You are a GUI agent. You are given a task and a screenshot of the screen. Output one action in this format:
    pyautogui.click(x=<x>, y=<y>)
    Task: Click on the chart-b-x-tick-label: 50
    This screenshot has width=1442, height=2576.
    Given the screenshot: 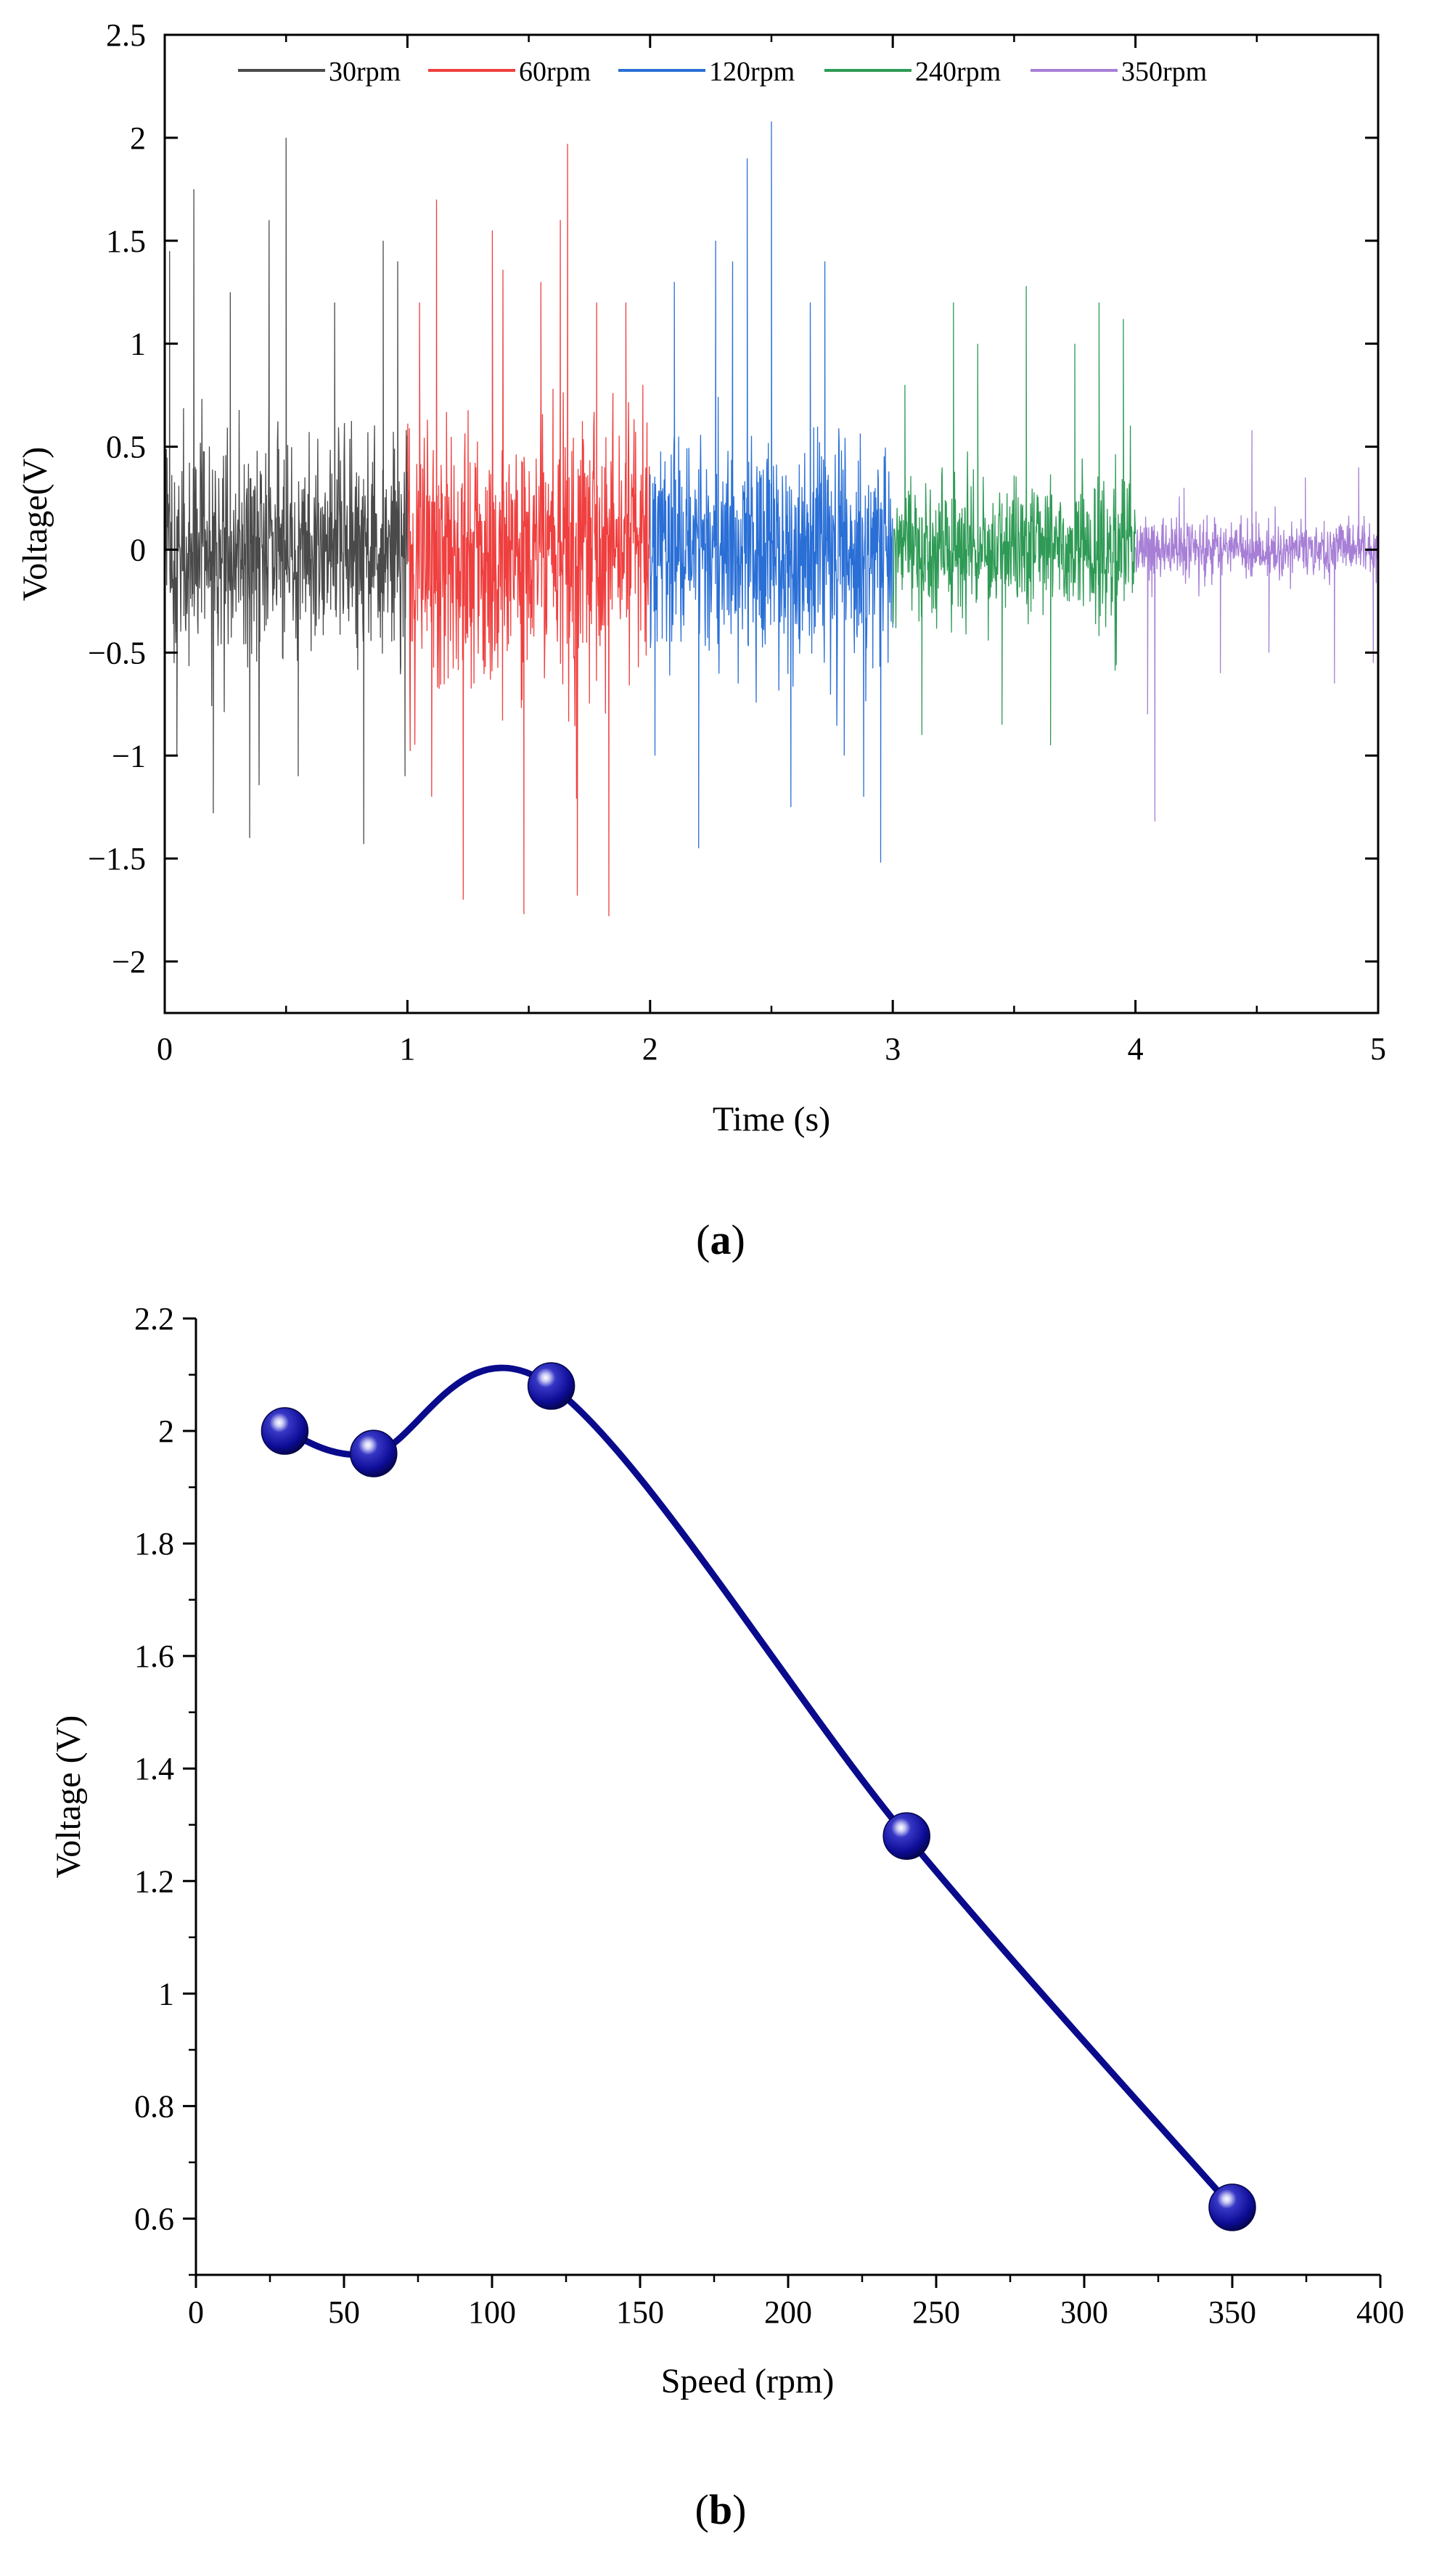 What is the action you would take?
    pyautogui.click(x=344, y=2312)
    